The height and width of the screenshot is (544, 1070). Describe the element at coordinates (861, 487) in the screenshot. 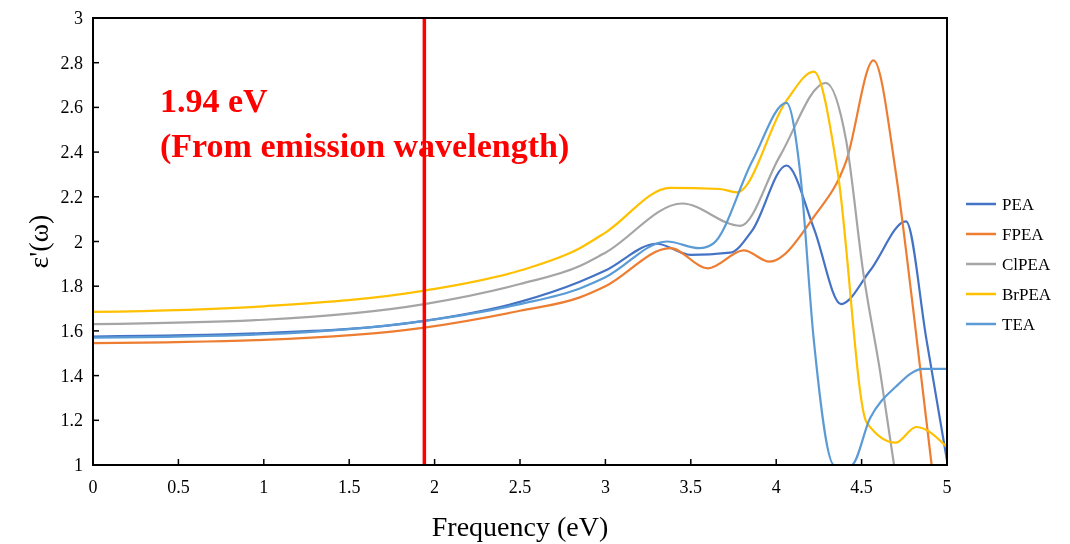

I see `x-tick-label: 4.5` at that location.